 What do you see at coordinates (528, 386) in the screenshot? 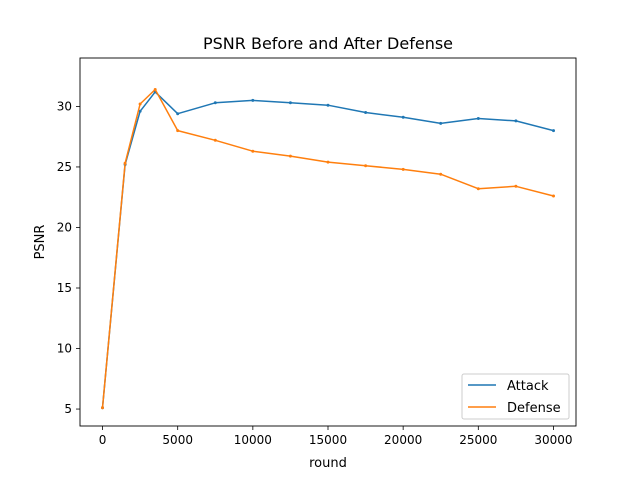
I see `legend-label-attack: Attack` at bounding box center [528, 386].